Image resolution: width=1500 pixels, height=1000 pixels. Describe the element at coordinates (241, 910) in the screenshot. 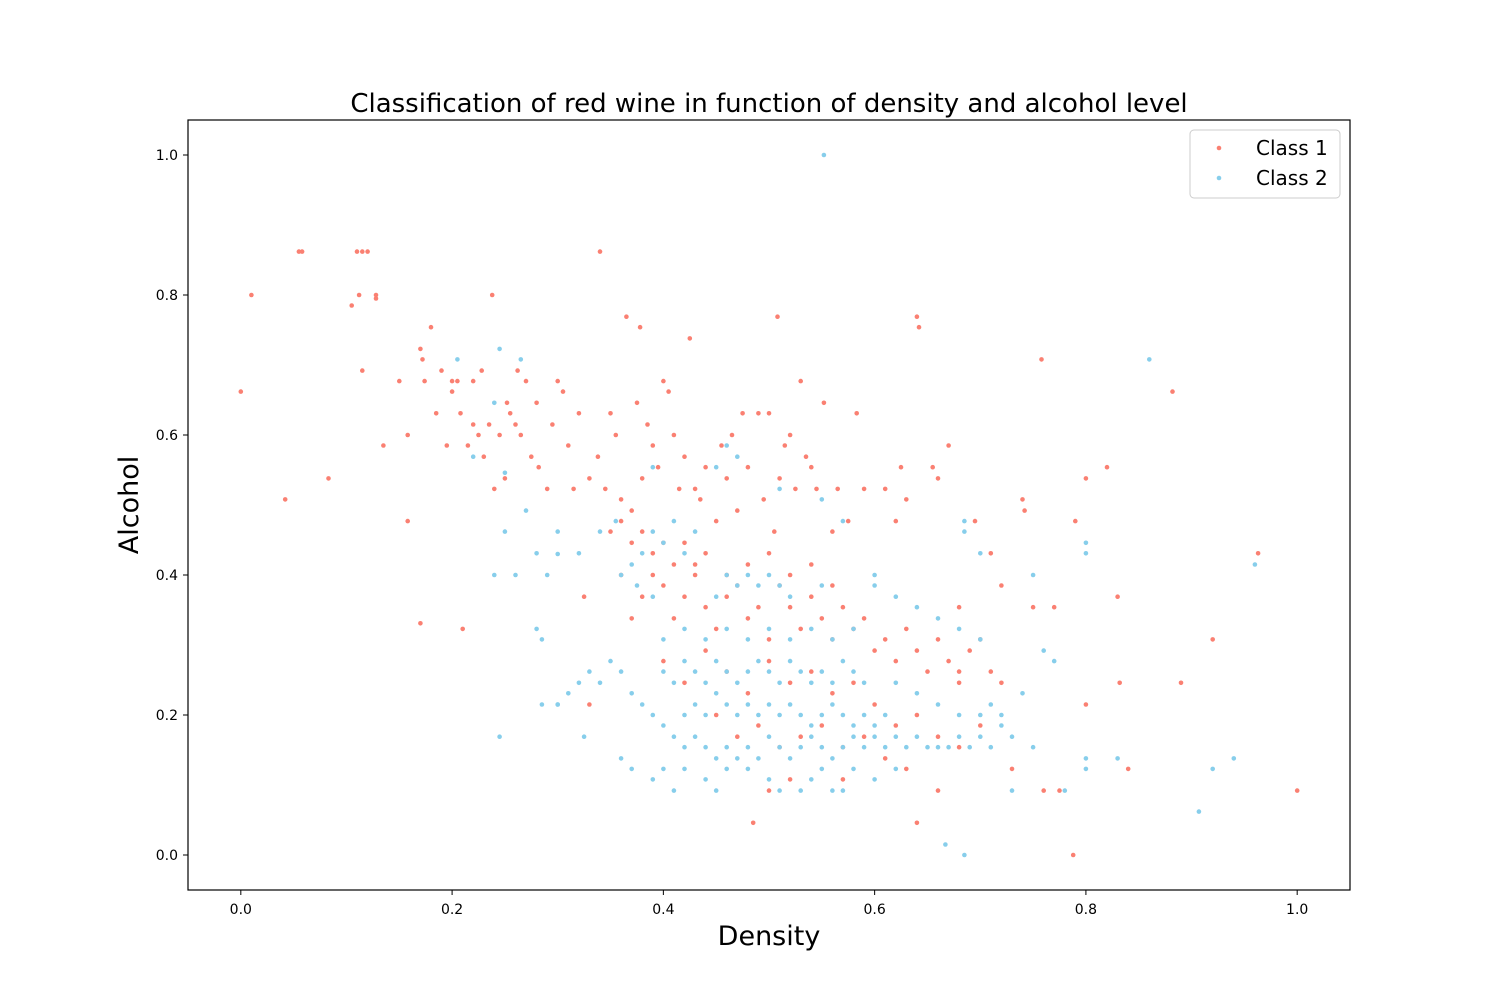

I see `x-tick-label: 0.0` at that location.